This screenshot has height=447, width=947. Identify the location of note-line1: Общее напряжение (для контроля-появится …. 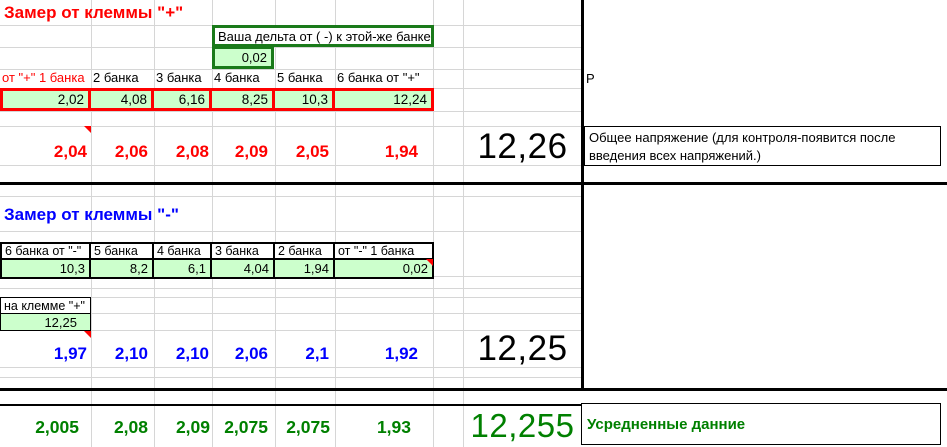
(742, 137).